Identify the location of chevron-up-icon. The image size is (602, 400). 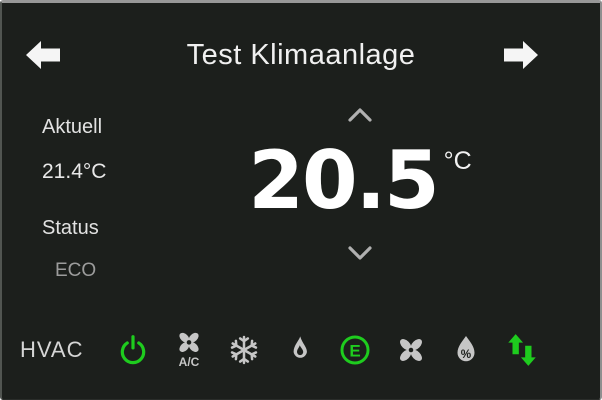
(360, 115).